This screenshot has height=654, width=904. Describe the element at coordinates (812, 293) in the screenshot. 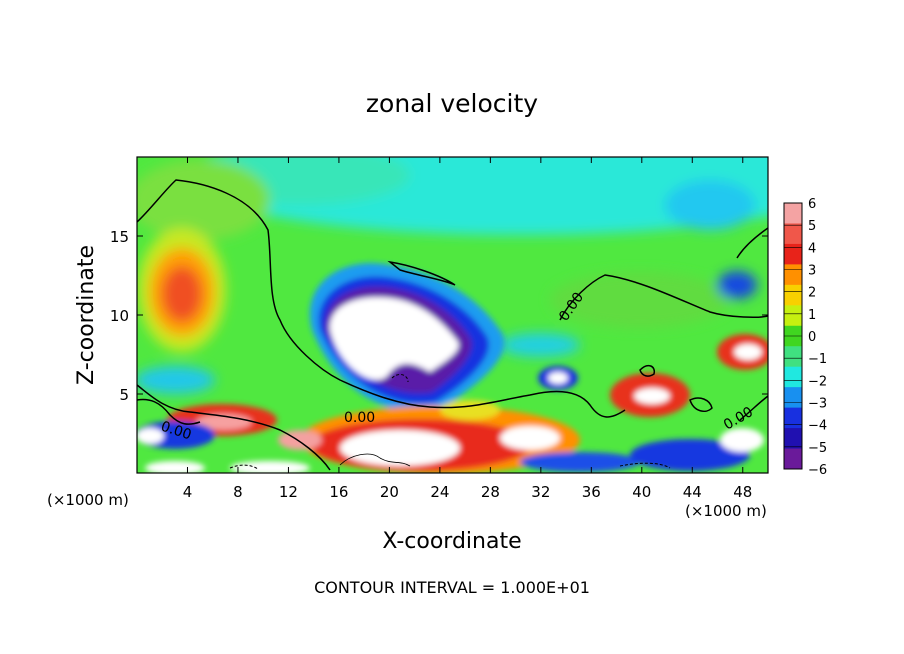

I see `colorbar-tick-label: 2` at that location.